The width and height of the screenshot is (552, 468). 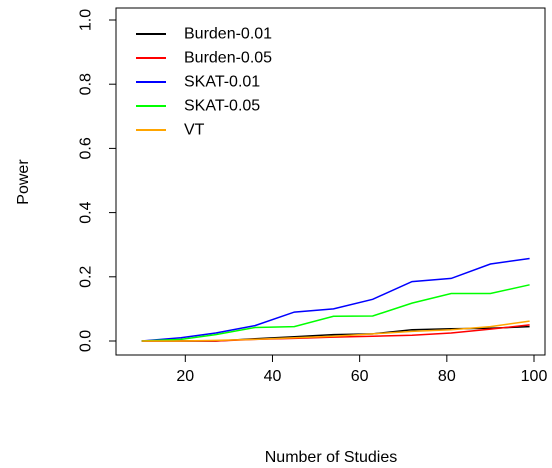 I want to click on y-tick-label: 0.2, so click(x=86, y=277).